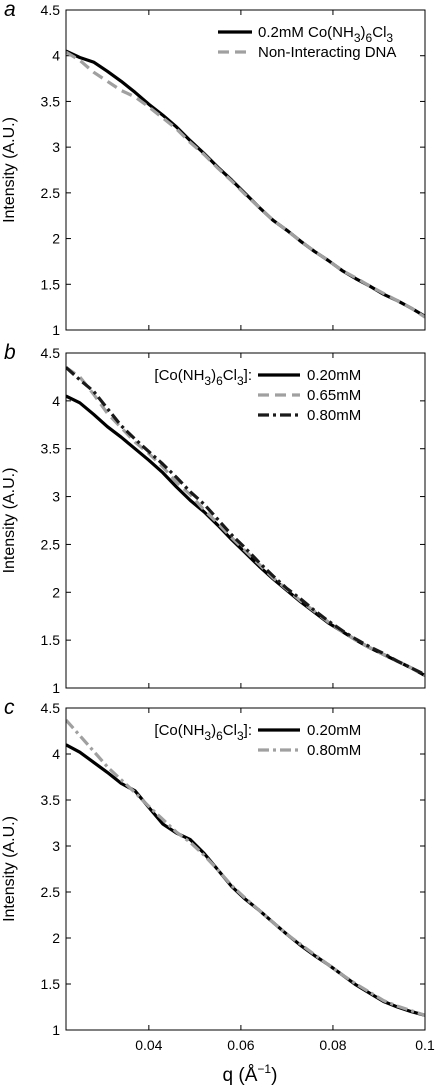 The width and height of the screenshot is (435, 1087). I want to click on legend-label-2: 0.65mM, so click(334, 395).